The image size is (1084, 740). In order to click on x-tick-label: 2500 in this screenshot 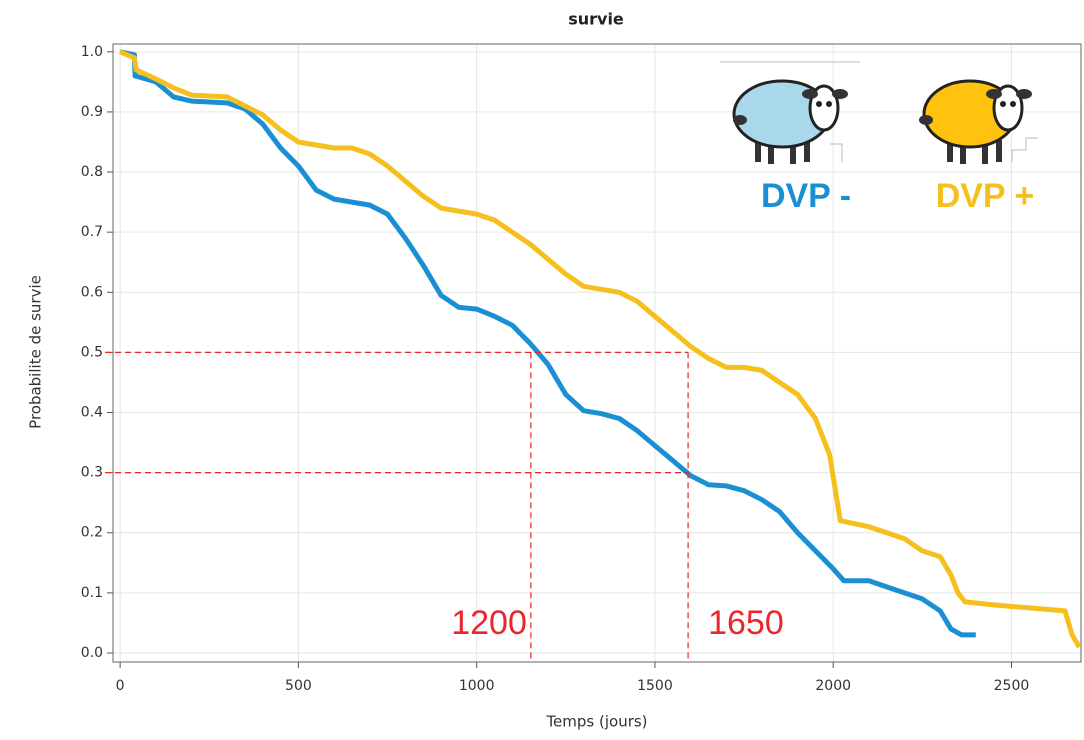, I will do `click(1012, 686)`.